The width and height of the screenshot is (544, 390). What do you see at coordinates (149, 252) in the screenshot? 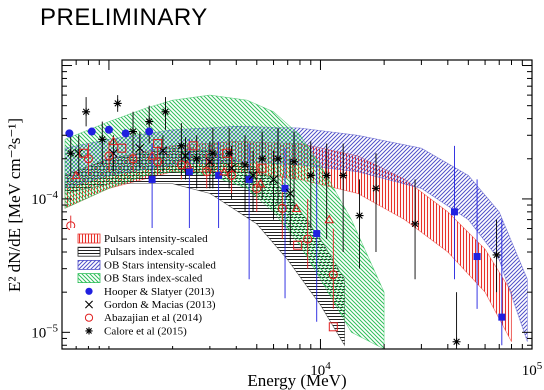
I see `legend-label-1: Pulsars index-scaled` at bounding box center [149, 252].